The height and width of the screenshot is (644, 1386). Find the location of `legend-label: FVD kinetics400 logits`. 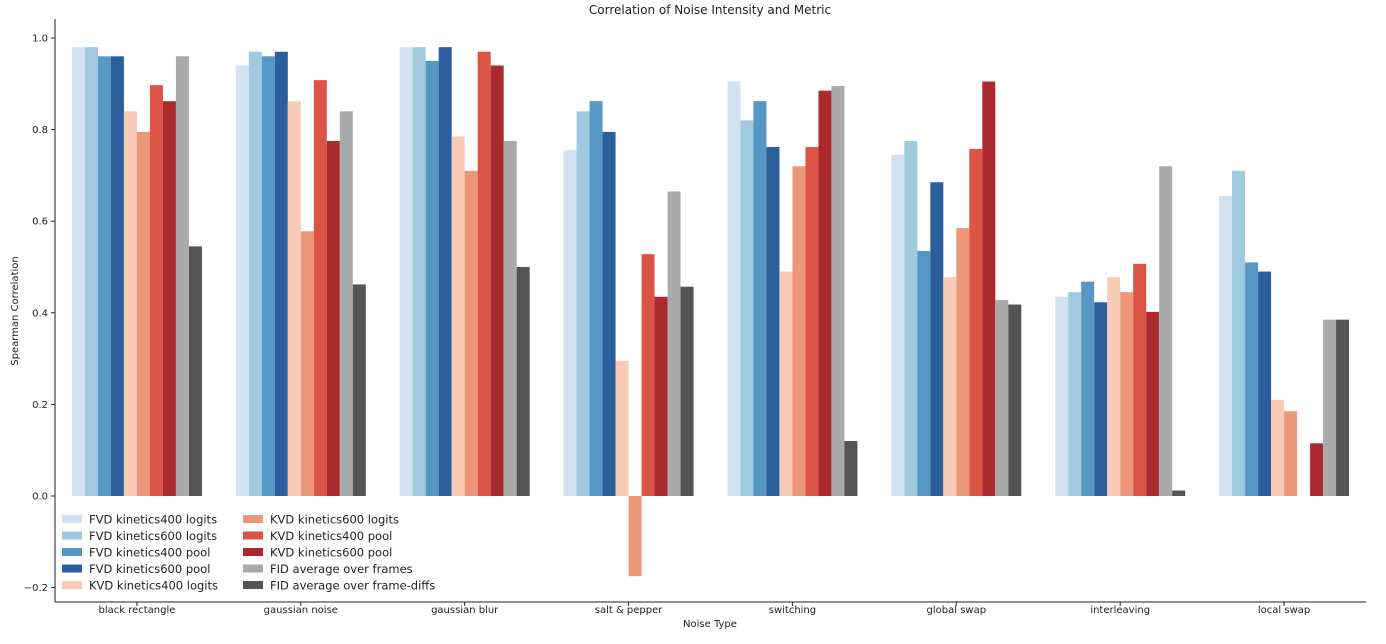

legend-label: FVD kinetics400 logits is located at coordinates (153, 520).